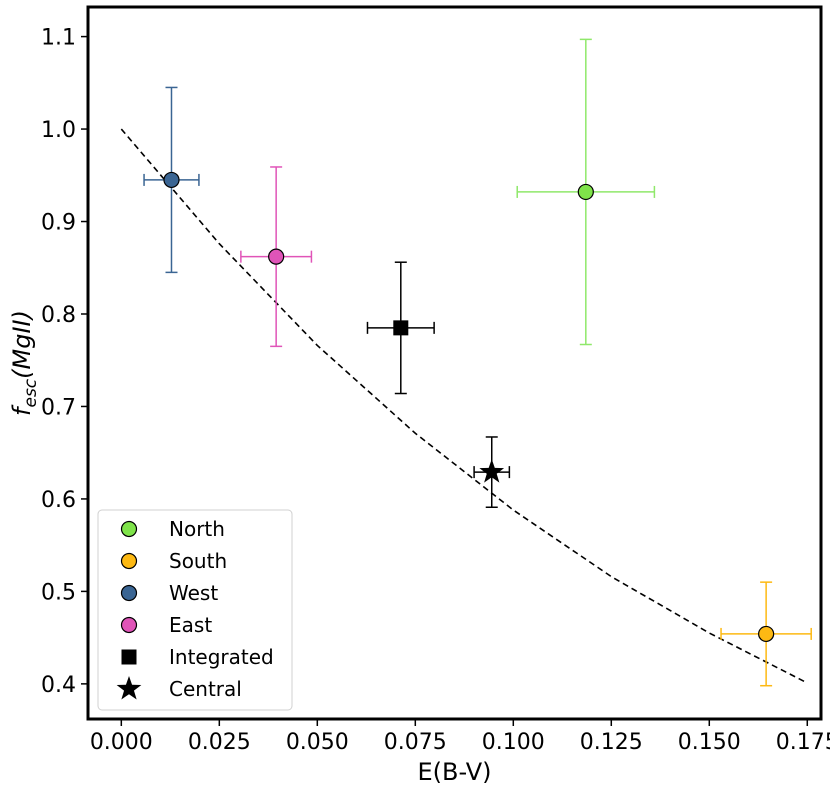 The height and width of the screenshot is (792, 830). Describe the element at coordinates (317, 742) in the screenshot. I see `x-tick-label: 0.050` at that location.